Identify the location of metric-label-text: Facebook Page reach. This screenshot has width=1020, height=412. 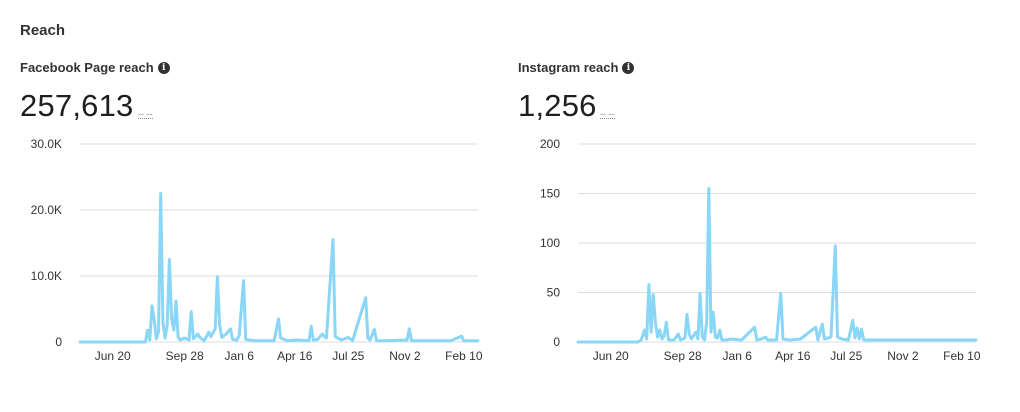
(87, 67).